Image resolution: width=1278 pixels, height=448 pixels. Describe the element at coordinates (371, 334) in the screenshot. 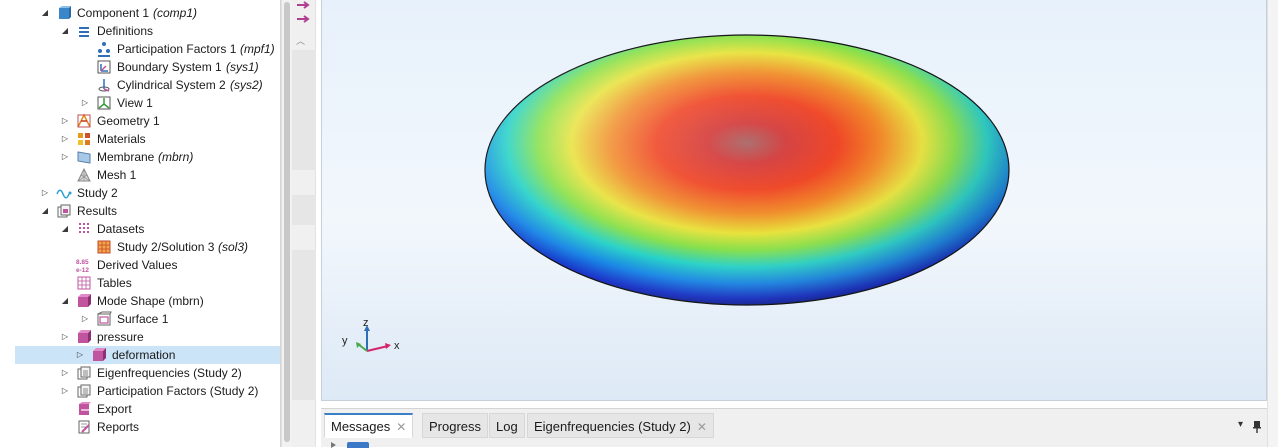

I see `axis-triad: z x y` at that location.